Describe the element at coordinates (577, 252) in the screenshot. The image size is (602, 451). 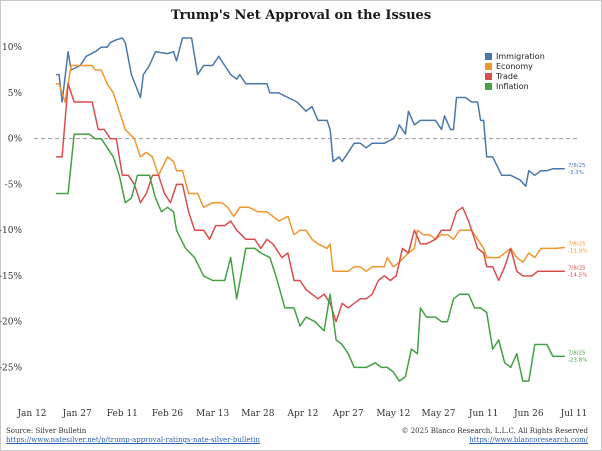
I see `end-value-label: -11.9%` at that location.